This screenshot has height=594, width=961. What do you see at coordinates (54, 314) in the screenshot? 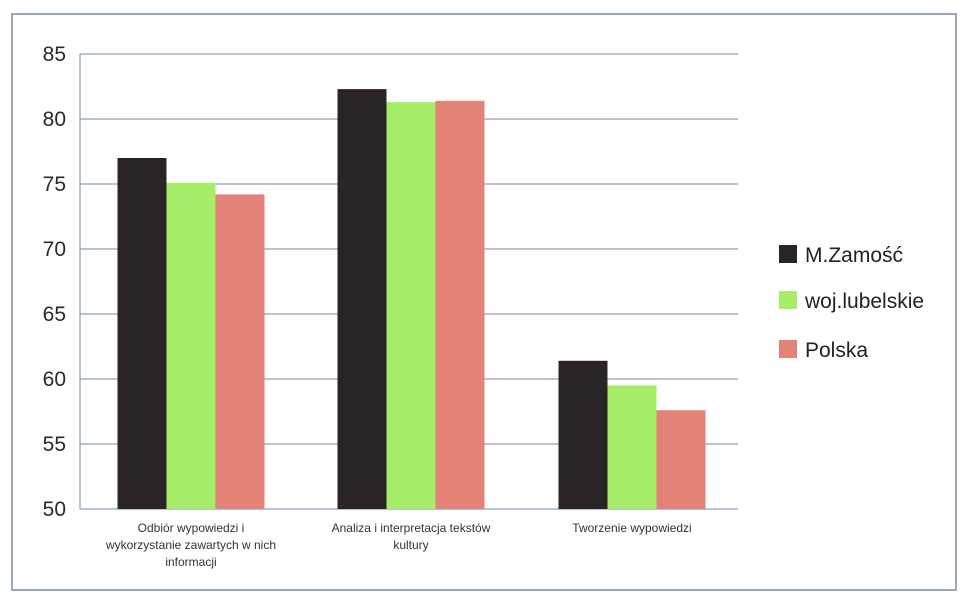
I see `y-tick-label: 65` at bounding box center [54, 314].